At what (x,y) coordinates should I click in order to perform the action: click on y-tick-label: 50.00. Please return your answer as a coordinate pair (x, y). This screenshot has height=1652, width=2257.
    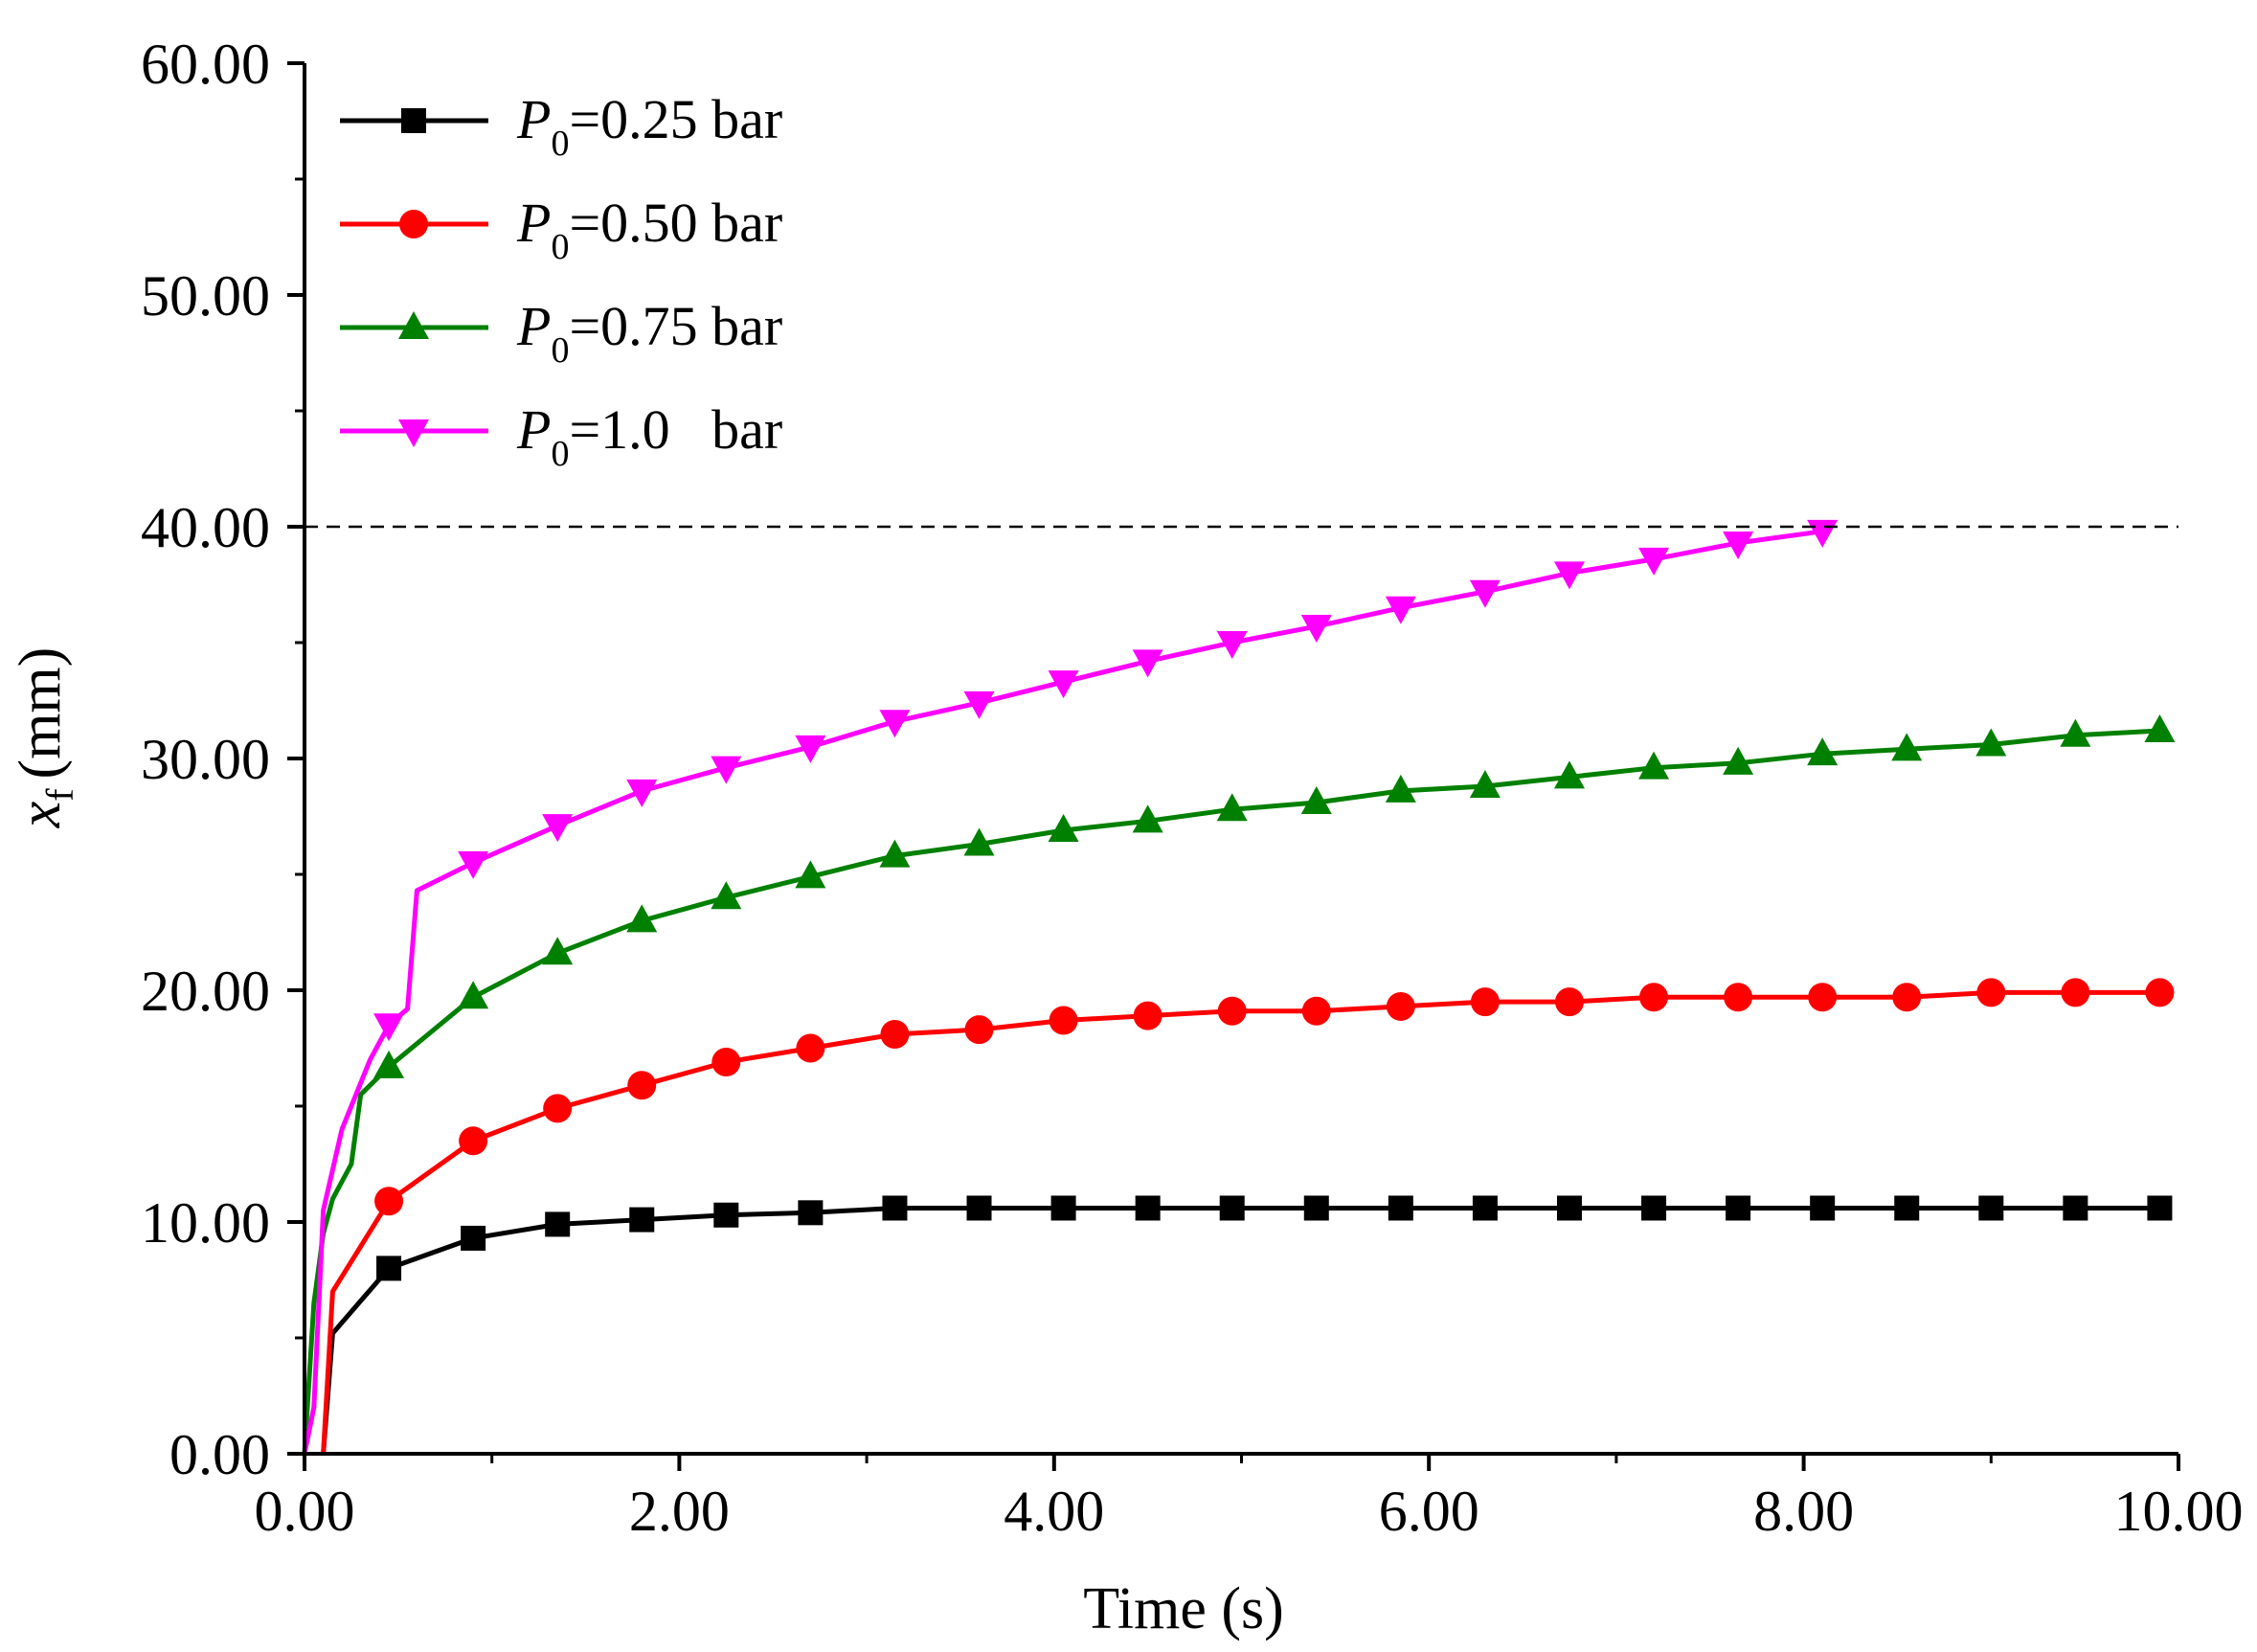
    Looking at the image, I should click on (205, 296).